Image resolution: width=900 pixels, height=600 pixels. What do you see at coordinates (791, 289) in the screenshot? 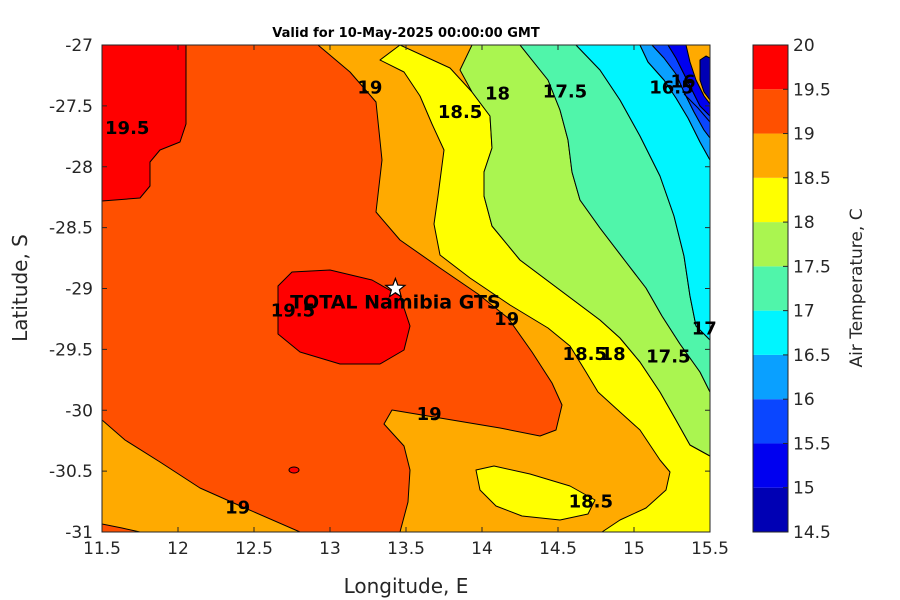
I see `colorbar: 14.5 15 15.5 16 16.5 17 17.5 18 18.5 19 19.5 20` at bounding box center [791, 289].